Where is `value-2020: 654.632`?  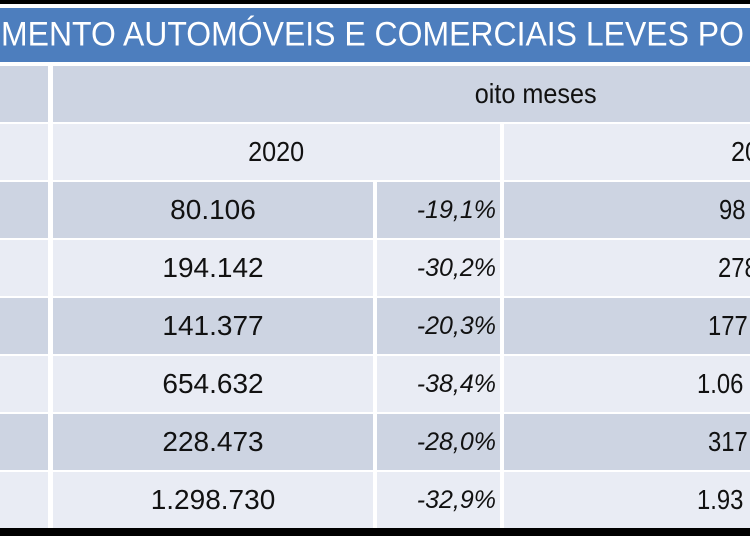 value-2020: 654.632 is located at coordinates (213, 383).